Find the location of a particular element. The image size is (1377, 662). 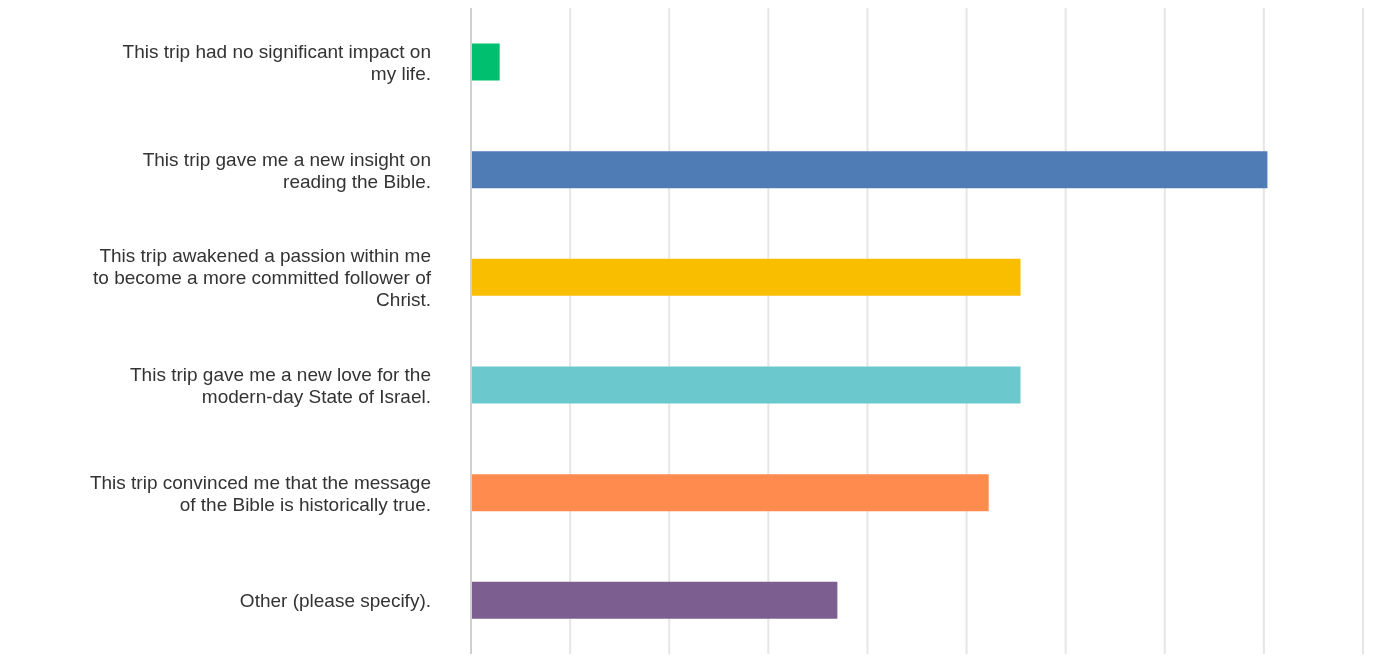

y-tick-label: Other (please specify). is located at coordinates (335, 600).